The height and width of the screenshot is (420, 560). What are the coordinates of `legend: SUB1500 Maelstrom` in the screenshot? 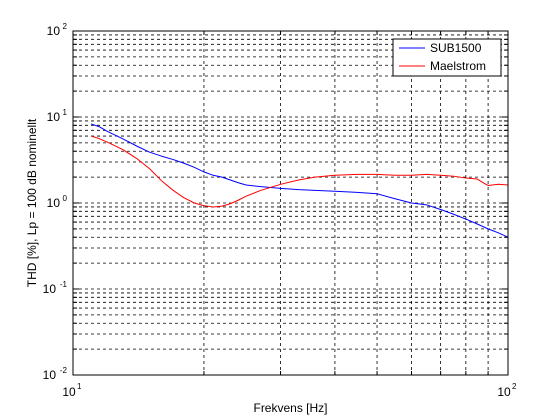 It's located at (447, 57).